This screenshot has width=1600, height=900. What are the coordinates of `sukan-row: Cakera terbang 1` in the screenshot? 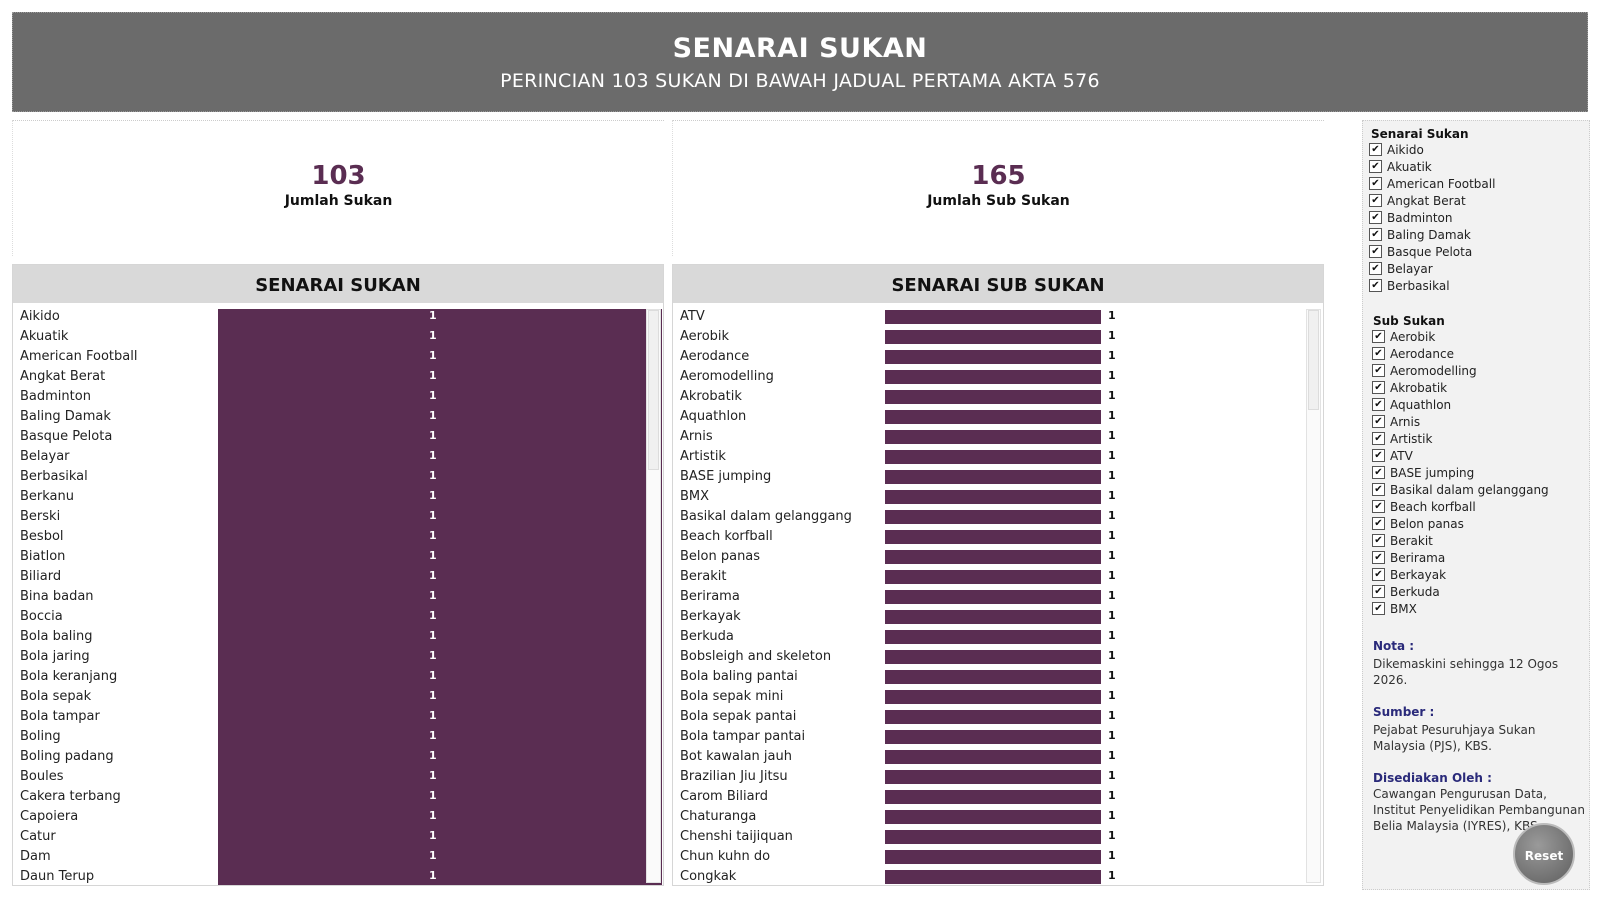 It's located at (338, 797).